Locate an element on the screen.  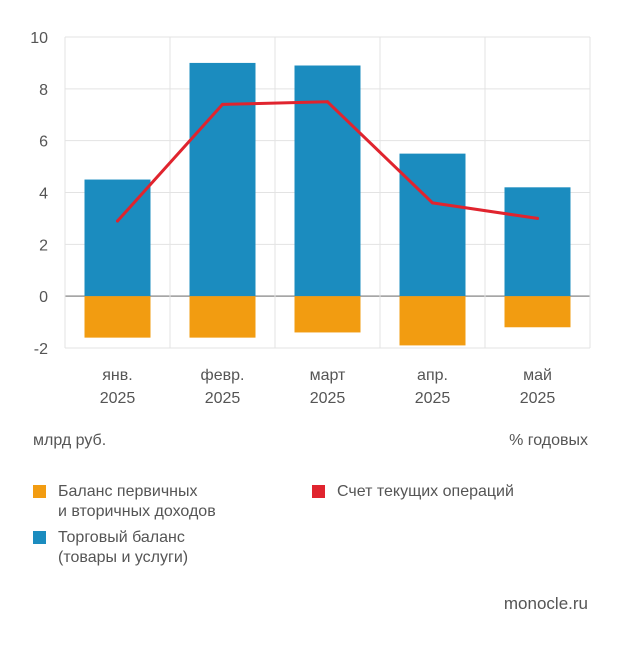
y-tick-label: 0 is located at coordinates (43, 297).